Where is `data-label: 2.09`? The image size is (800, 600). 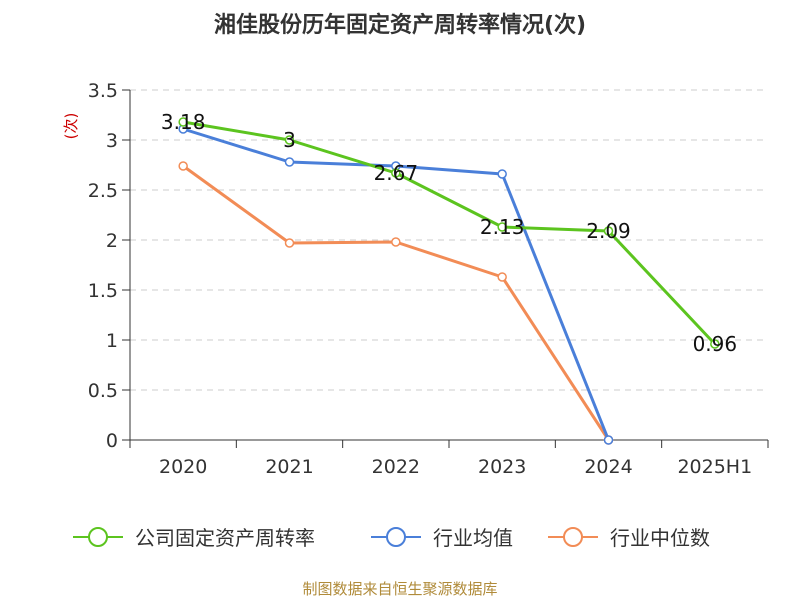
data-label: 2.09 is located at coordinates (608, 231).